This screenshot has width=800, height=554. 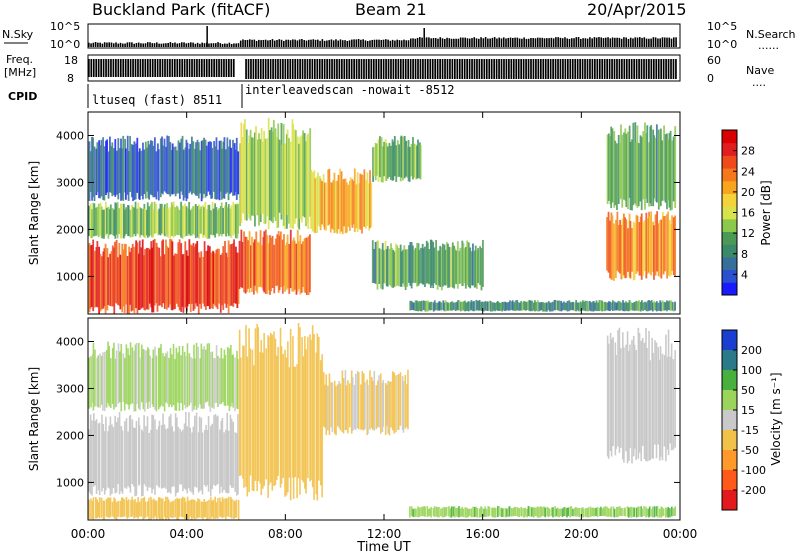 What do you see at coordinates (729, 400) in the screenshot?
I see `velocity-colorbar-swatch` at bounding box center [729, 400].